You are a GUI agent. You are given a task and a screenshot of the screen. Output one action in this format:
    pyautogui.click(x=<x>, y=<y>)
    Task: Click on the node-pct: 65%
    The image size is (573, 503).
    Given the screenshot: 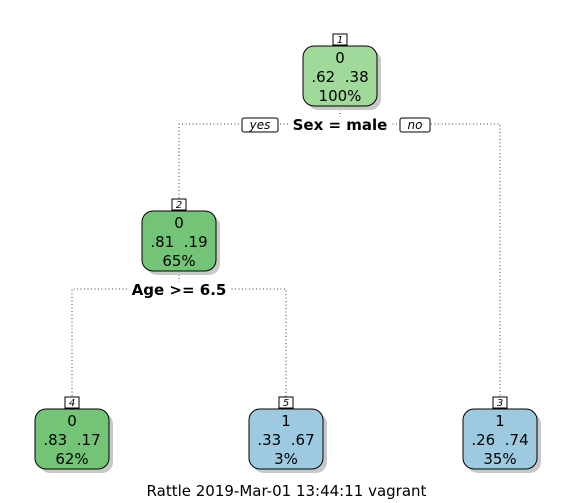 What is the action you would take?
    pyautogui.click(x=178, y=261)
    